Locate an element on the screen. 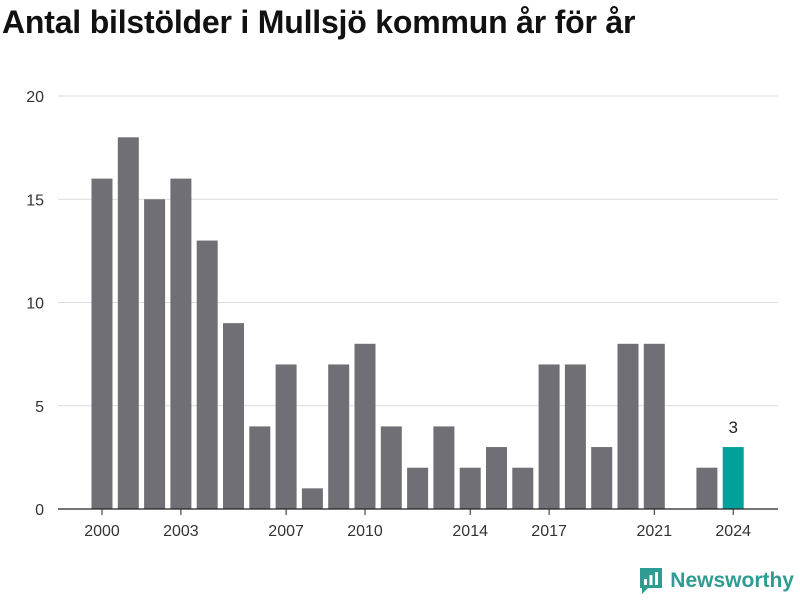 The height and width of the screenshot is (600, 800). x-tick-label: 2014 is located at coordinates (470, 531).